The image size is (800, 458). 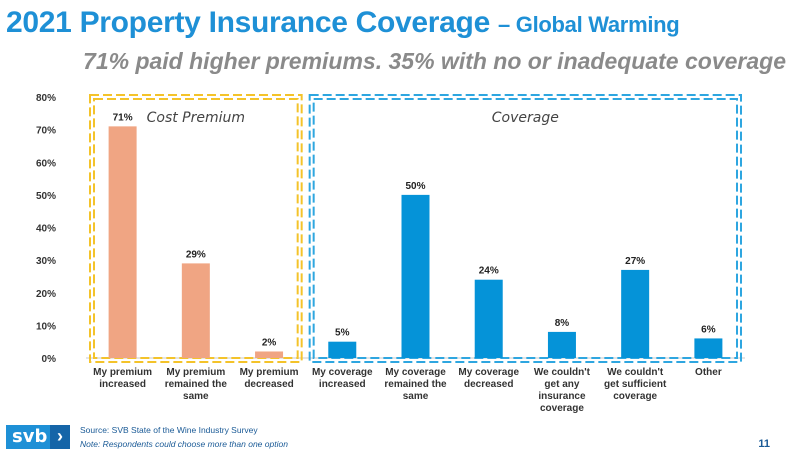 What do you see at coordinates (415, 186) in the screenshot?
I see `bar-value-label: 50%` at bounding box center [415, 186].